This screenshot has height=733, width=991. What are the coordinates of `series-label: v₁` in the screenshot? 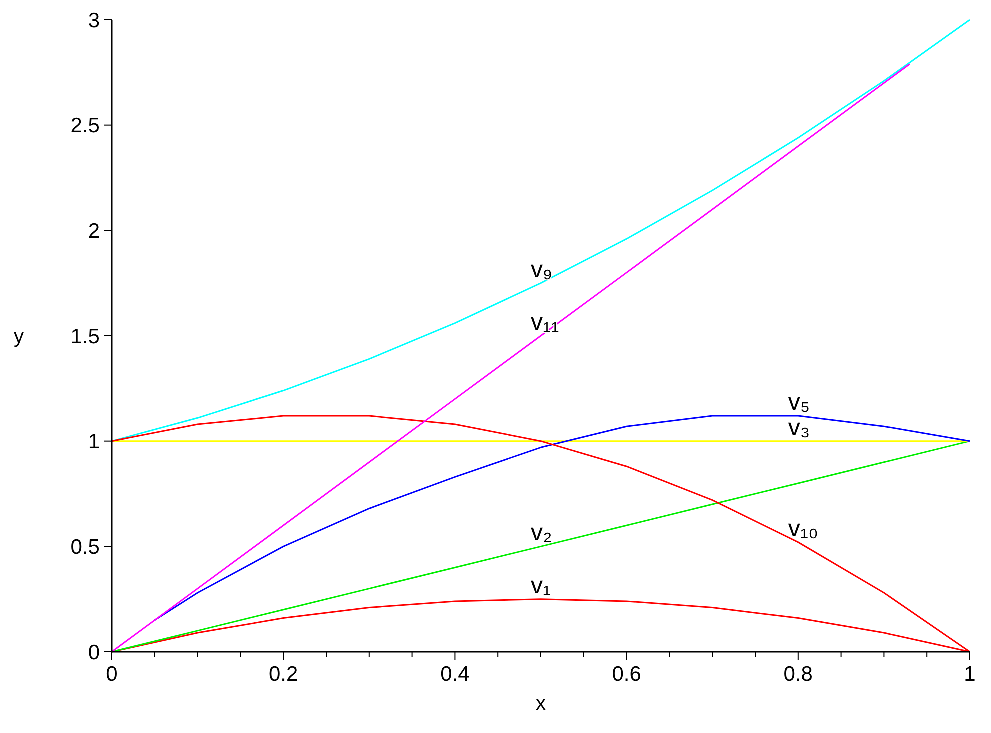 It's located at (541, 586).